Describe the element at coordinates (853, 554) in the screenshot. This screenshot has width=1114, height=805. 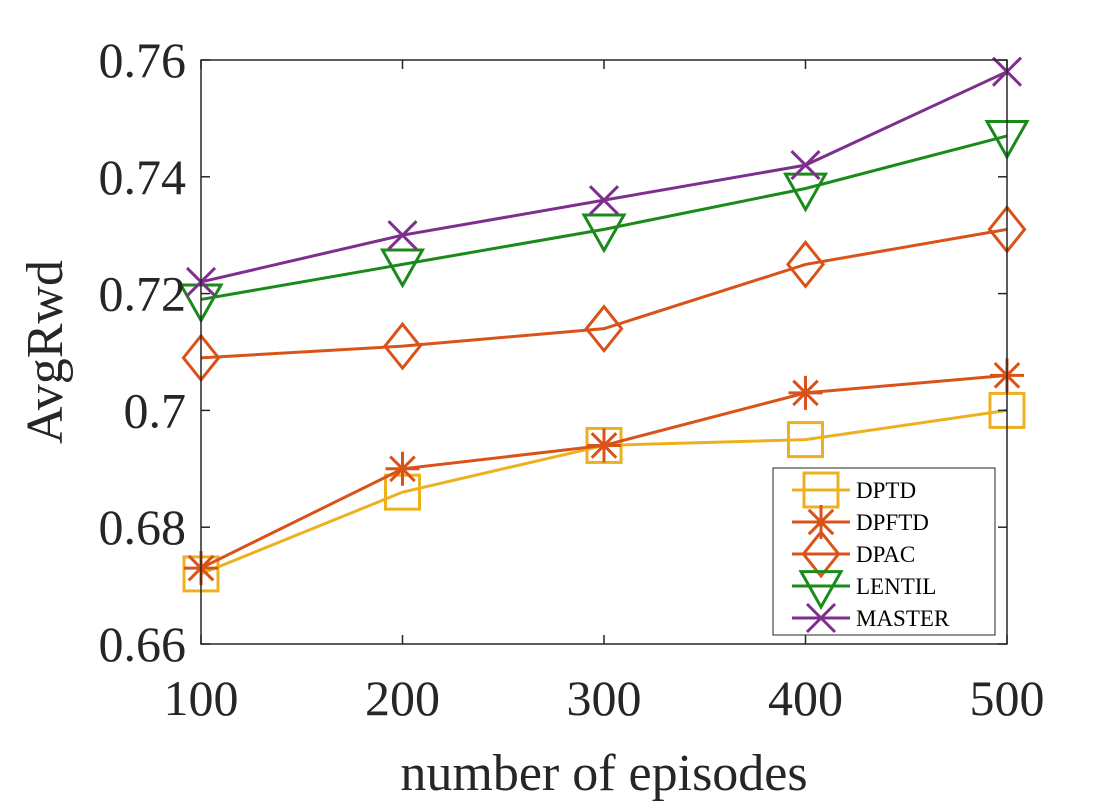
I see `legend-entry-dpac: DPAC` at that location.